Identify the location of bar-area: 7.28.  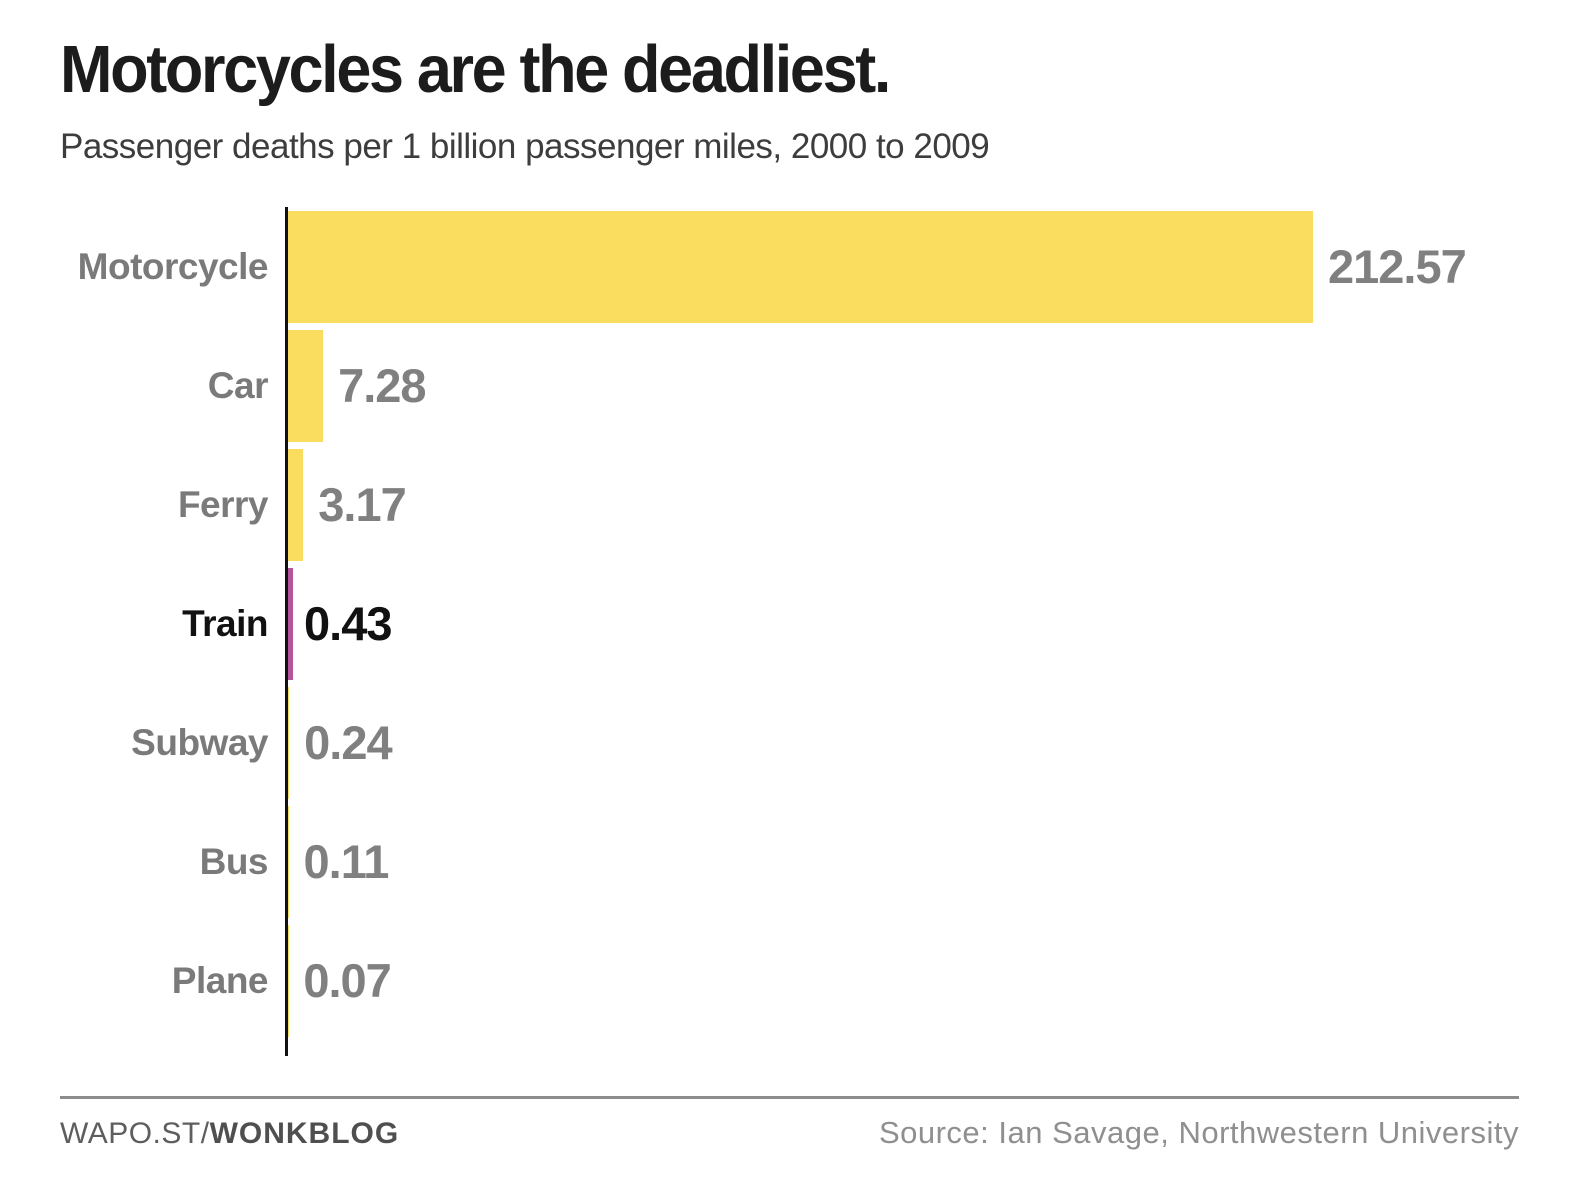
(903, 385).